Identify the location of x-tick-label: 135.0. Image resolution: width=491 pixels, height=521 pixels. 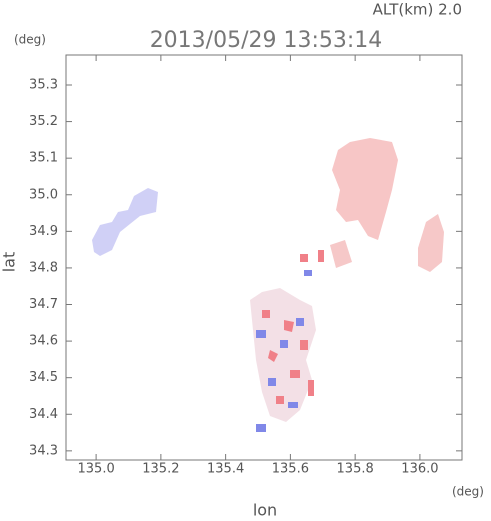
(96, 469).